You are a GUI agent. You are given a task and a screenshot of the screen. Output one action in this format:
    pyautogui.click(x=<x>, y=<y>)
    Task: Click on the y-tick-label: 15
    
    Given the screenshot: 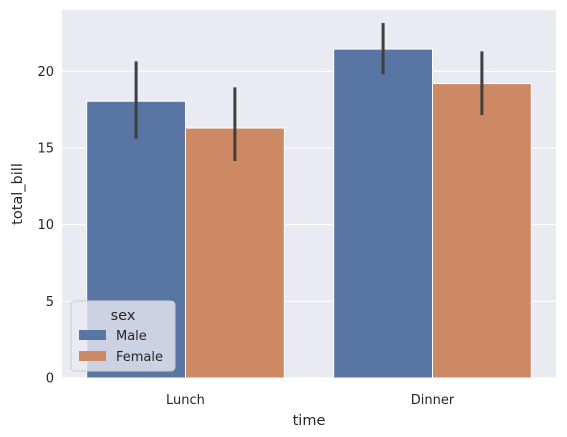 What is the action you would take?
    pyautogui.click(x=45, y=149)
    